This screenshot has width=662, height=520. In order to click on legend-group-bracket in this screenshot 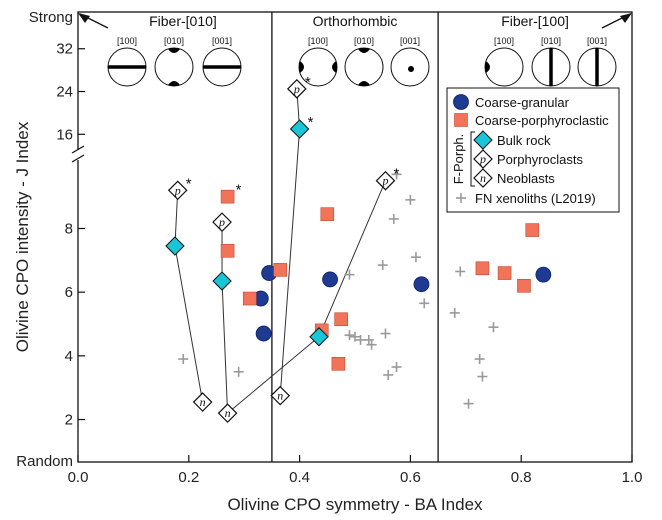, I will do `click(472, 159)`.